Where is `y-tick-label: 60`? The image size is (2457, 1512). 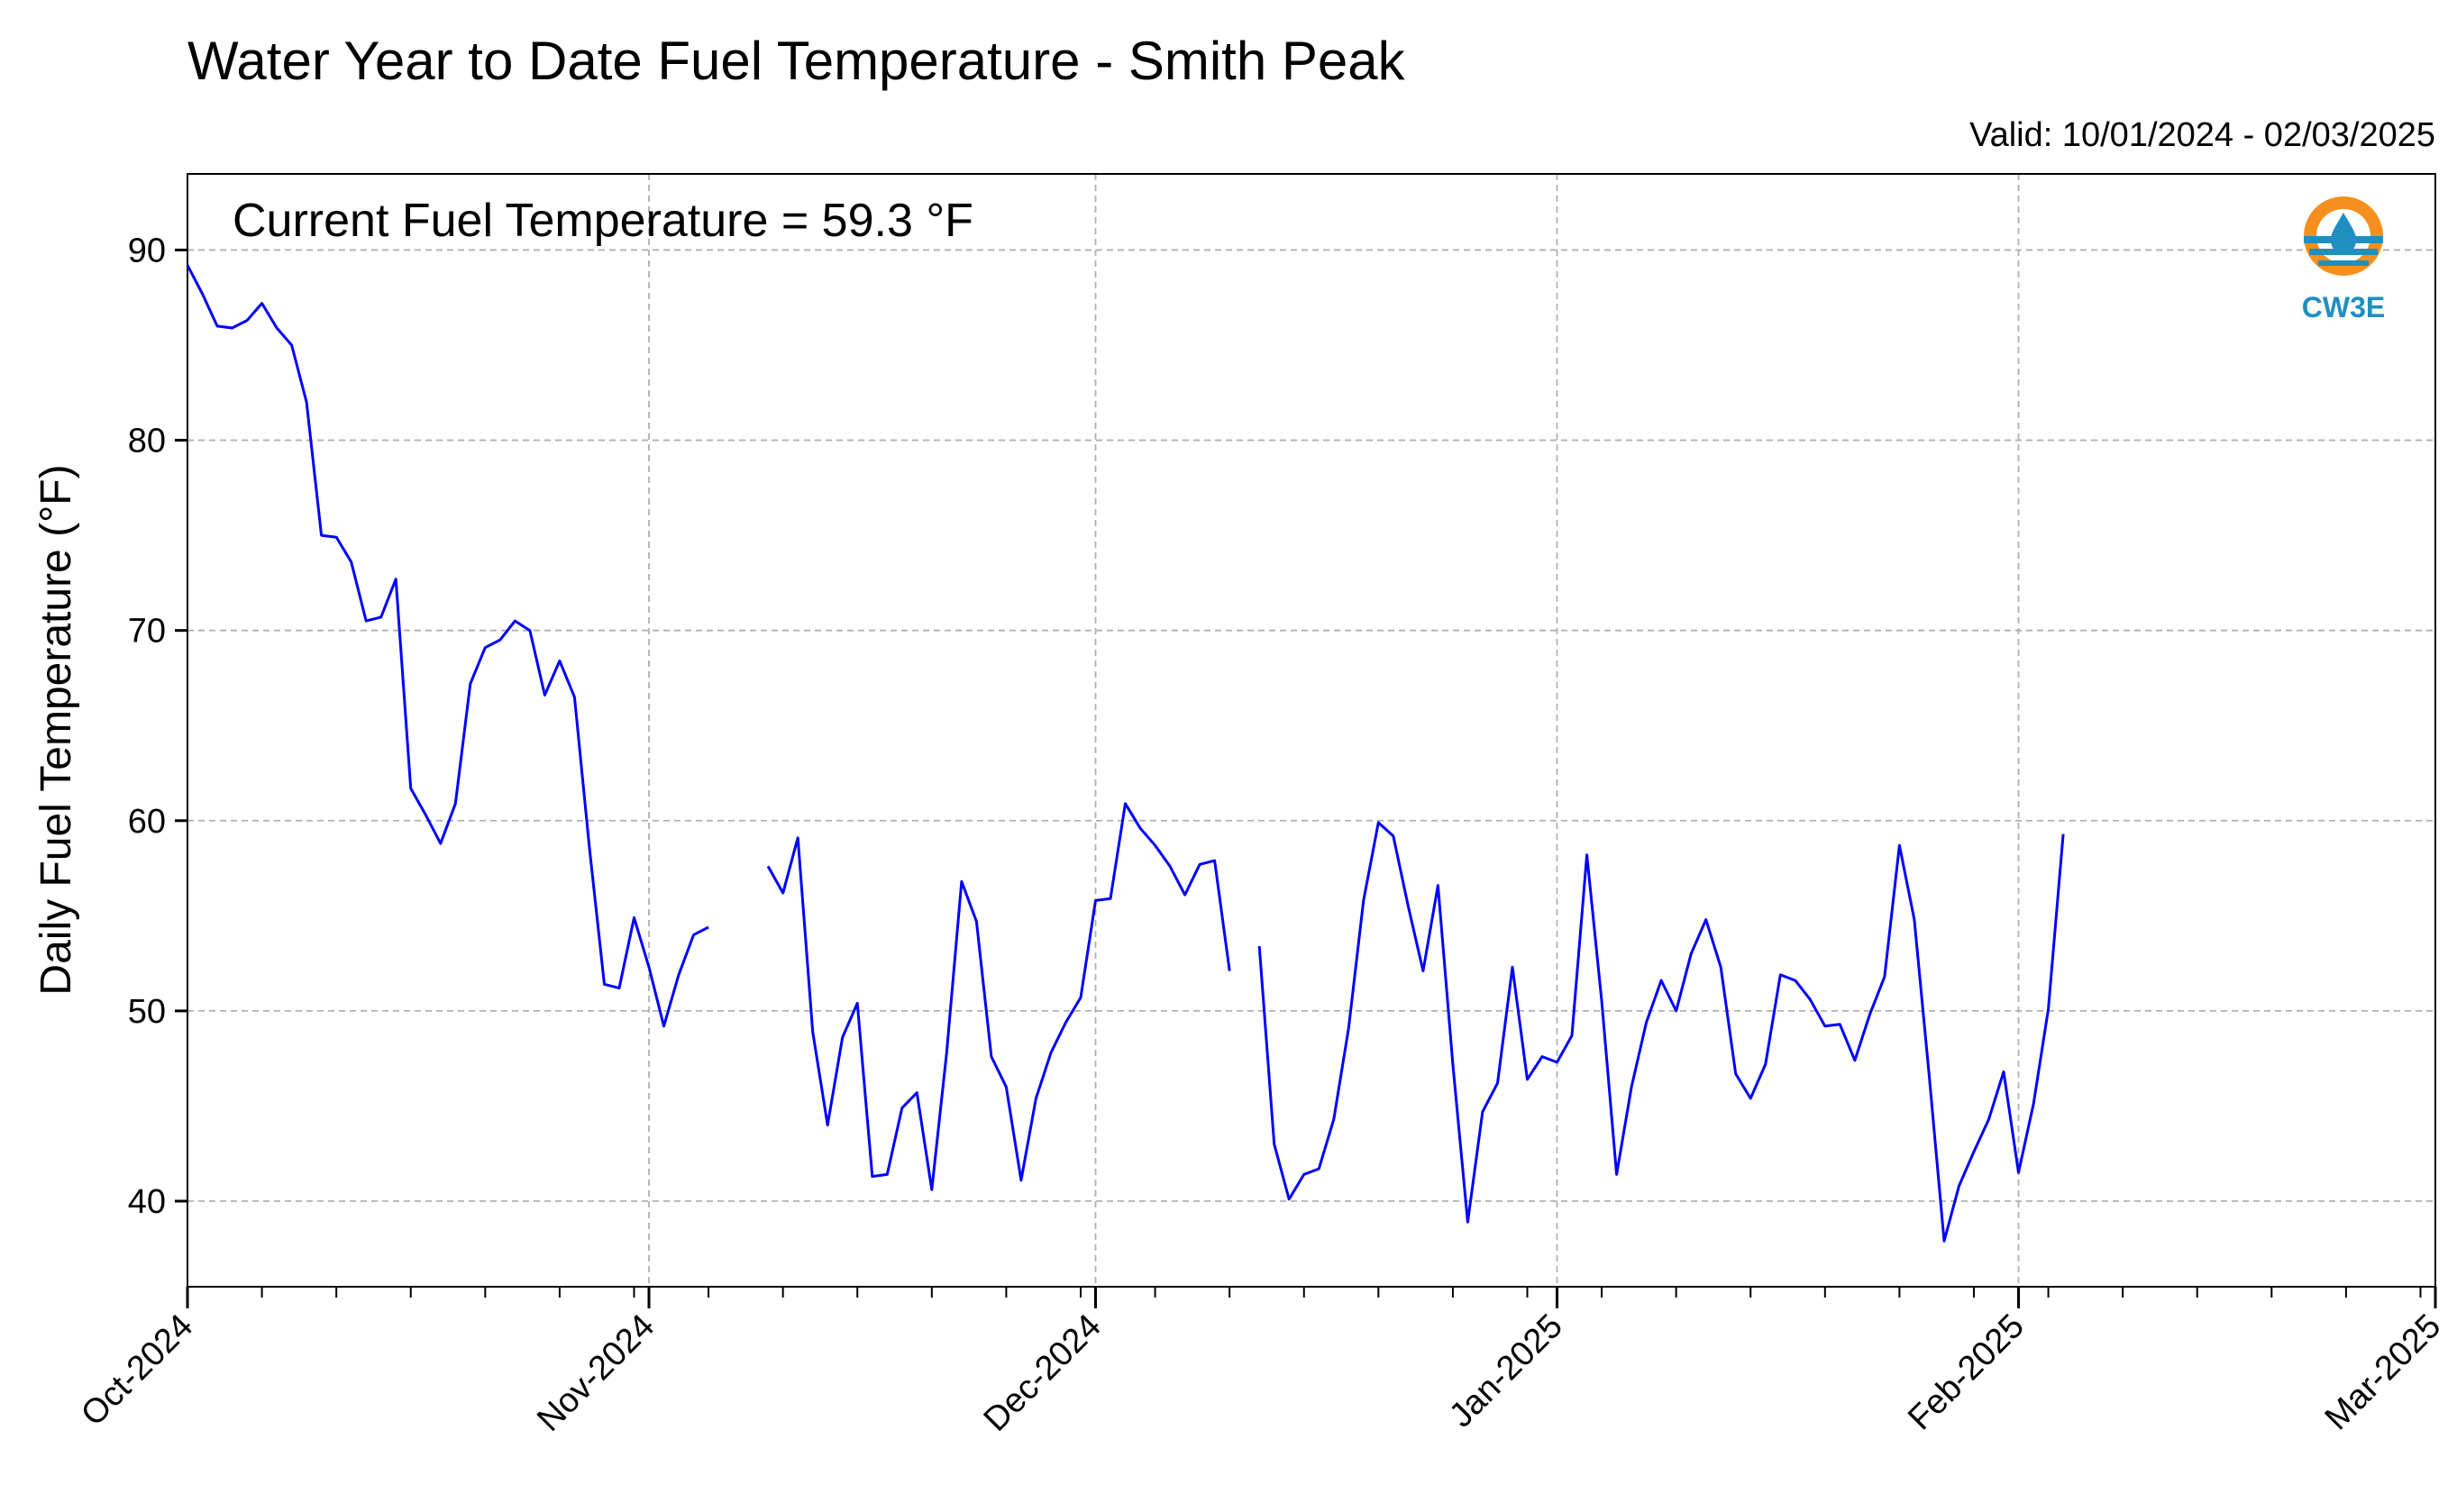 y-tick-label: 60 is located at coordinates (147, 822).